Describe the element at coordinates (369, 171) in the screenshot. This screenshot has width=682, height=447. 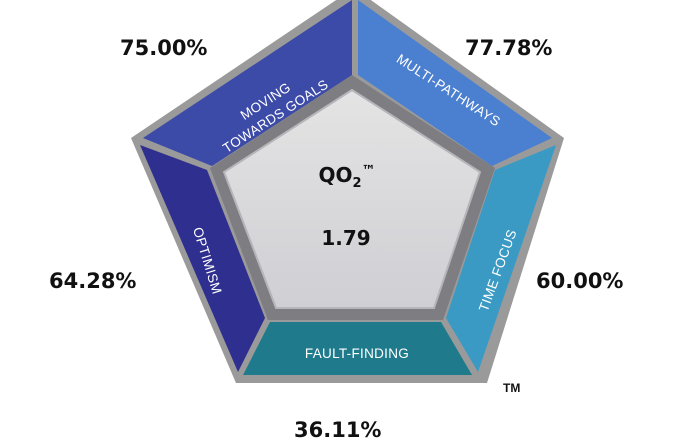
I see `center-title-mark: ™` at that location.